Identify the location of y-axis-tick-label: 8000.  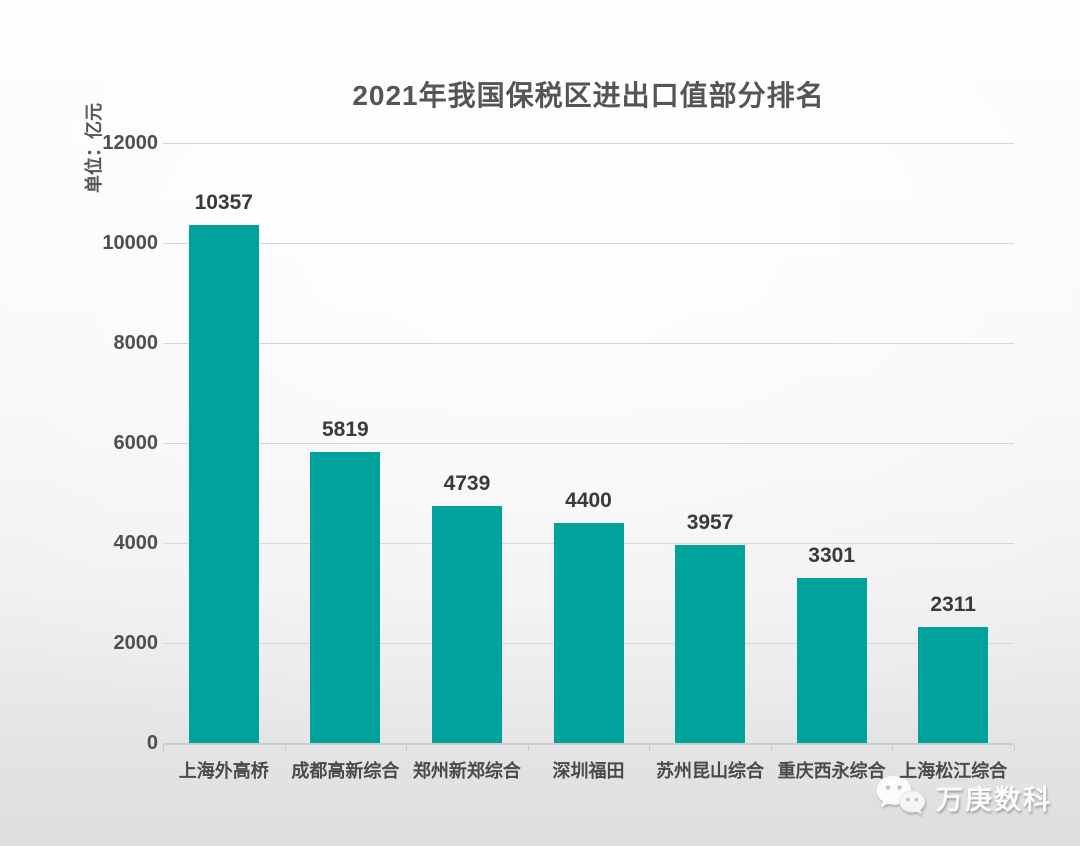
(136, 343).